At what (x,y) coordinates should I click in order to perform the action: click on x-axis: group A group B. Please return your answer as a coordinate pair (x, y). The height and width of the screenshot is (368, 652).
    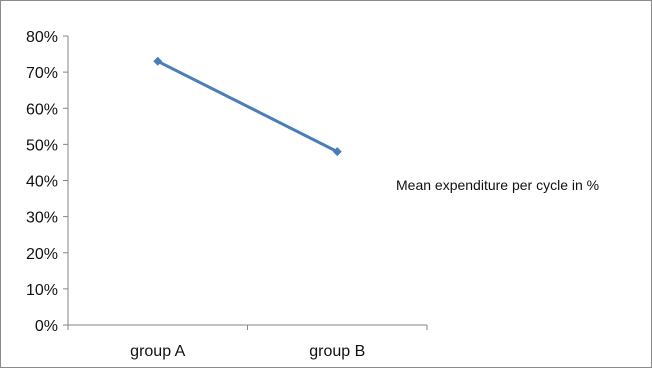
    Looking at the image, I should click on (247, 342).